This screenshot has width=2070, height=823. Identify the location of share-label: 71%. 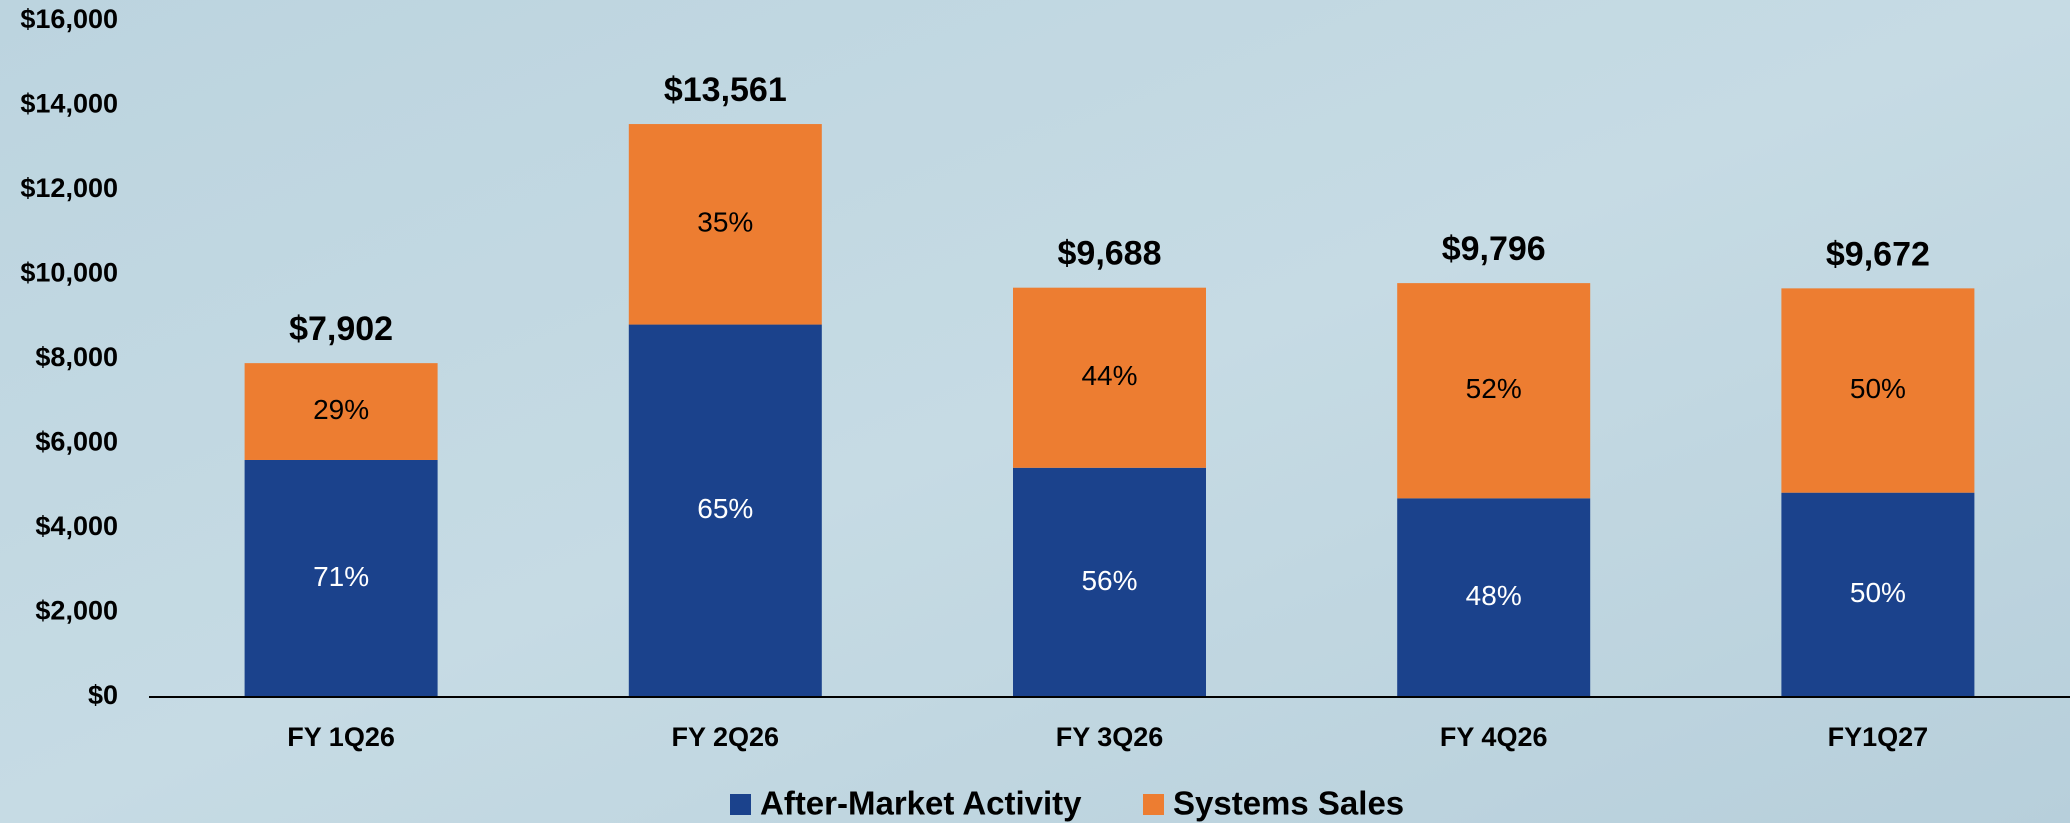
(341, 576).